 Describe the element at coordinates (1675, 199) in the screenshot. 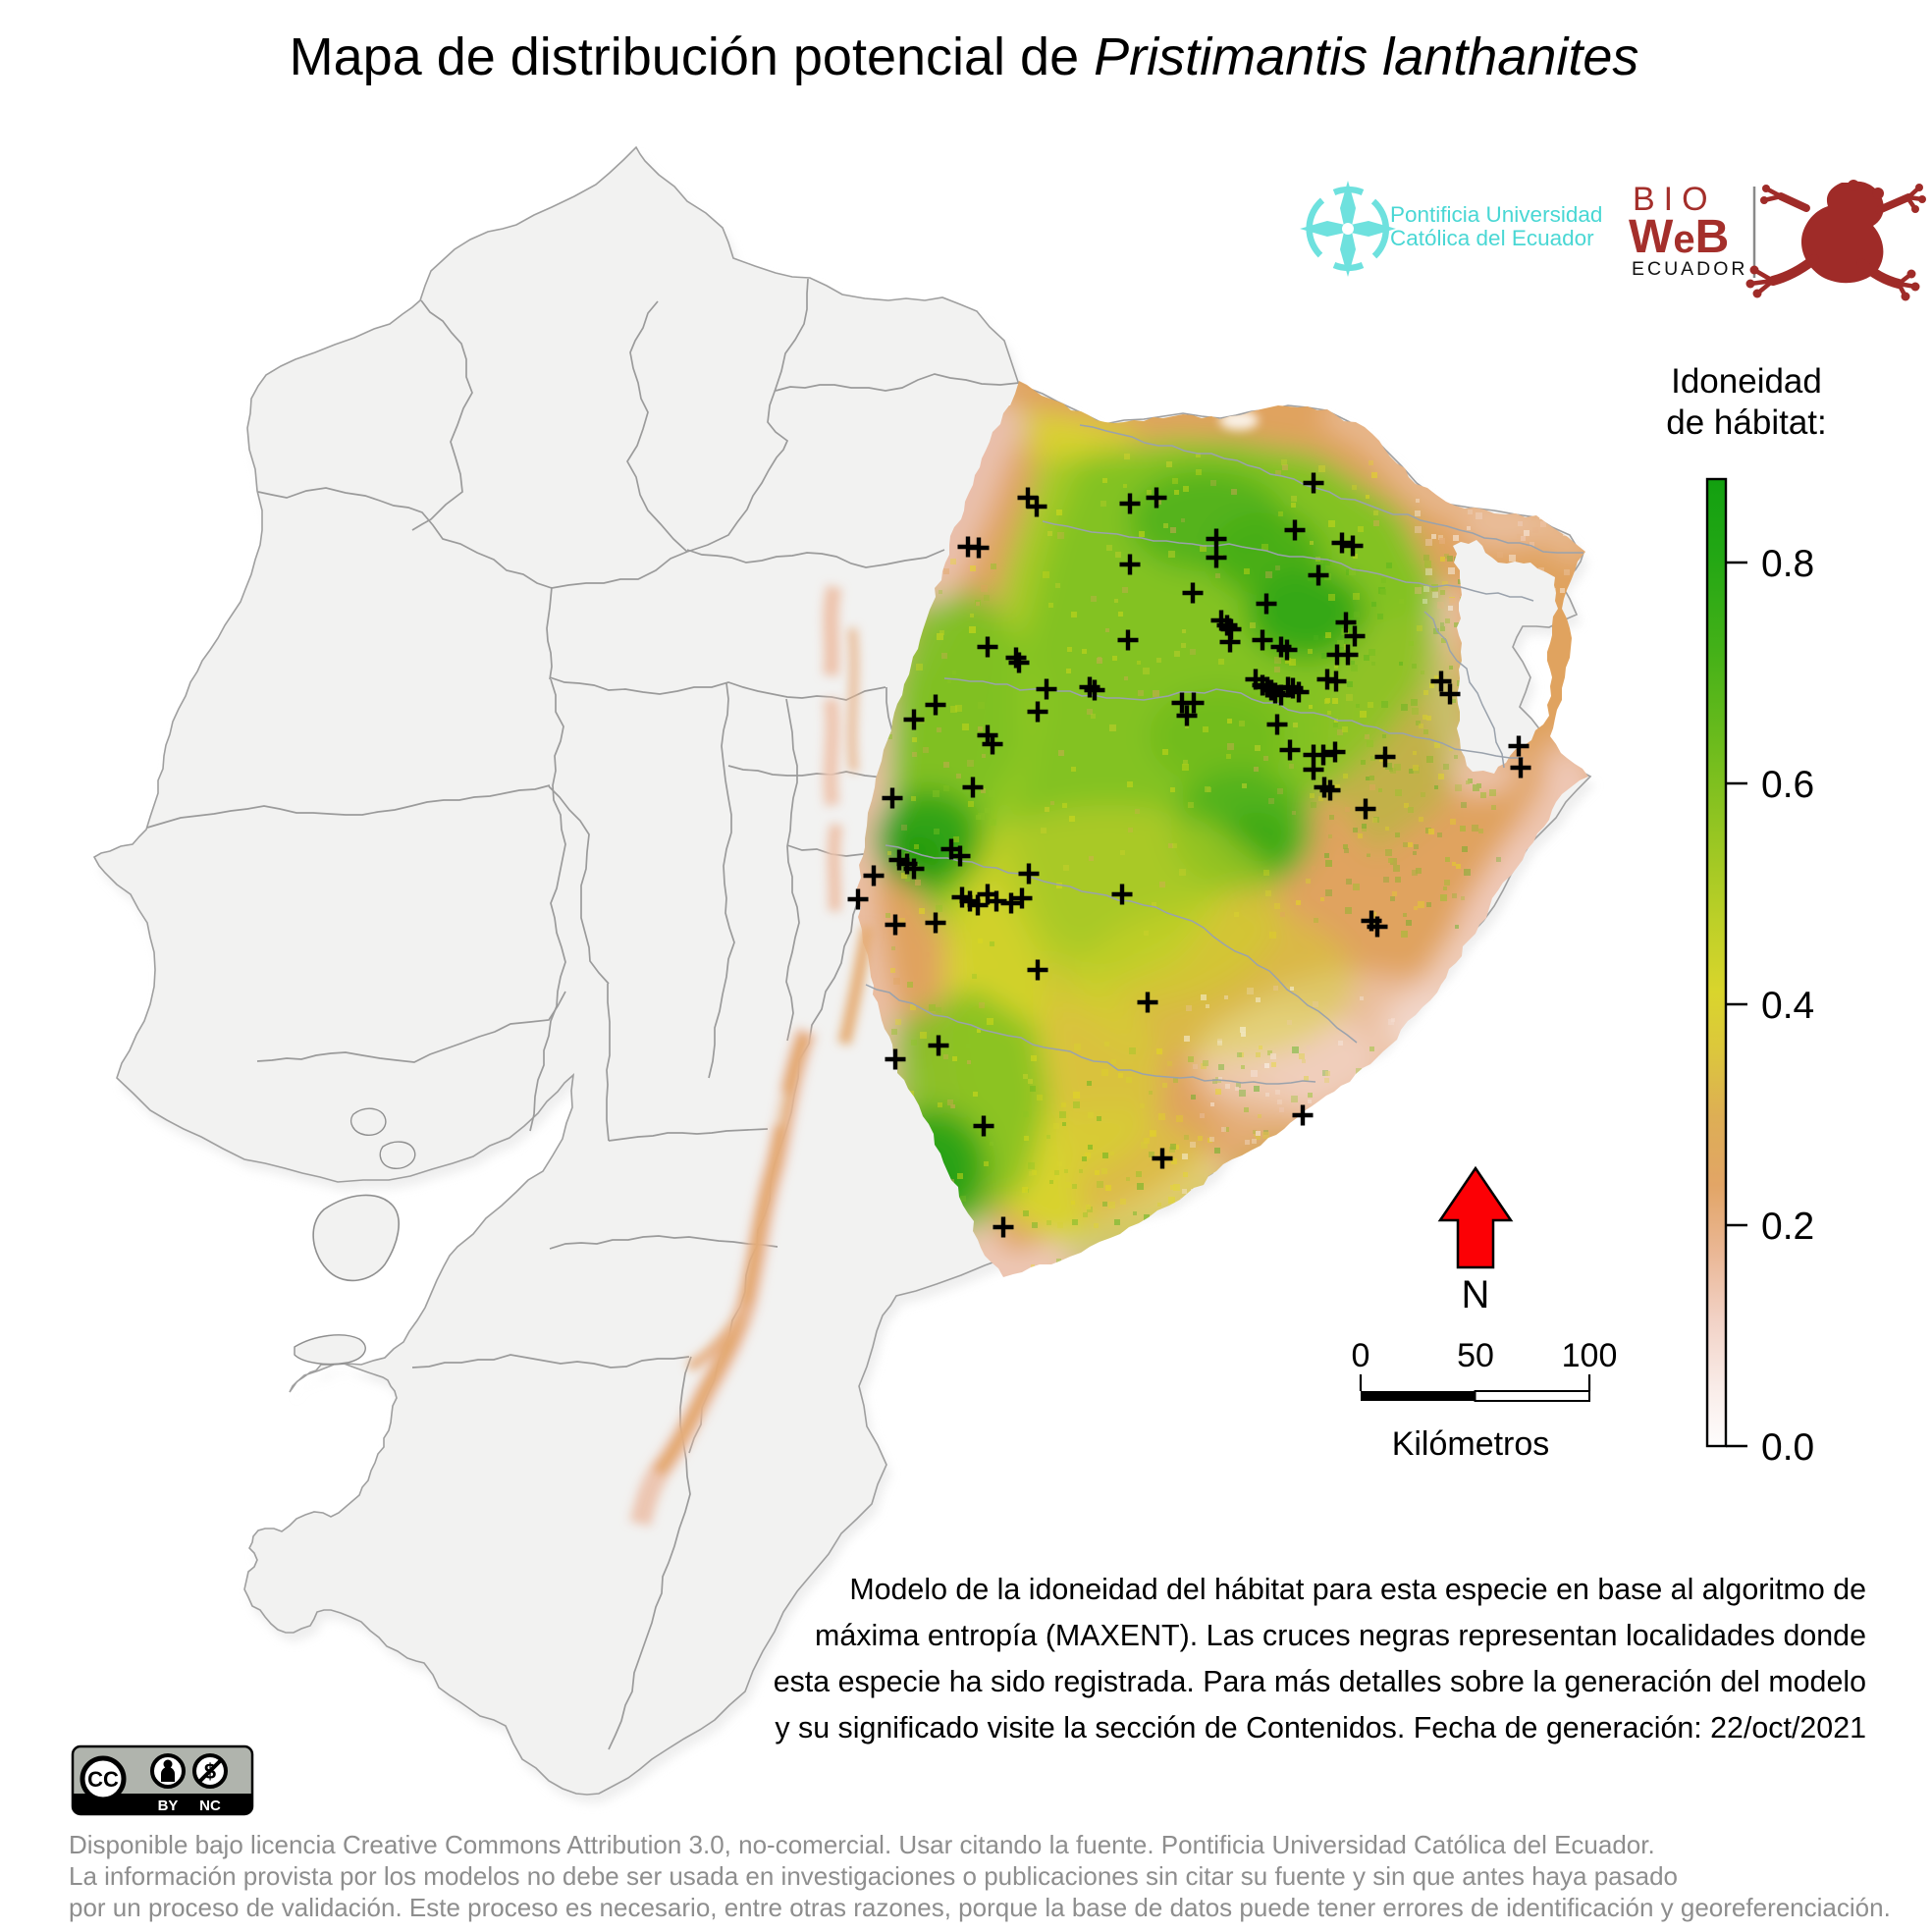

I see `svg-text: BIO` at that location.